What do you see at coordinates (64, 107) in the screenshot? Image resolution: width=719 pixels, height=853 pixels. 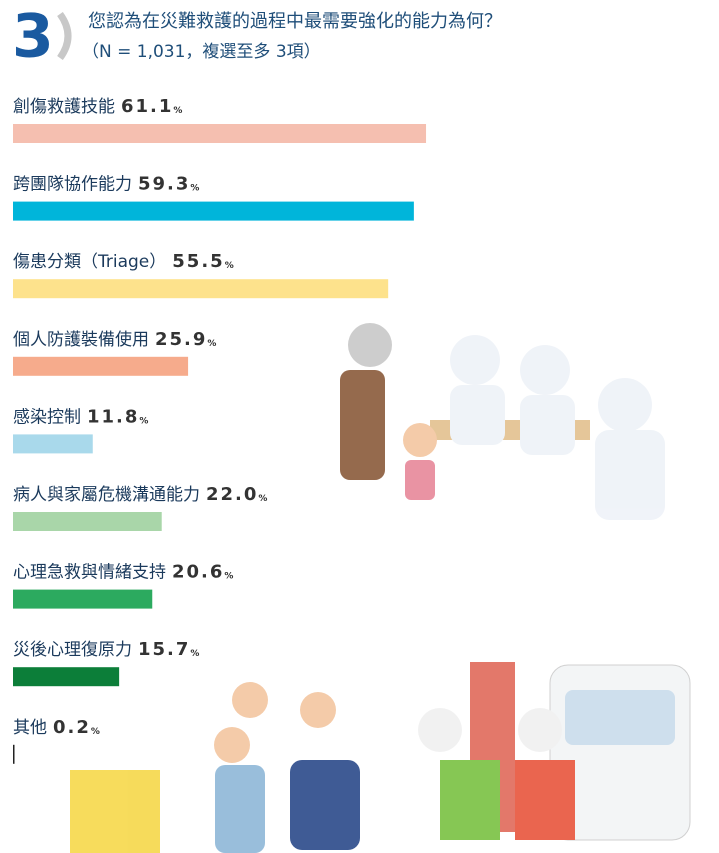 I see `category-label: 創傷救護技能` at bounding box center [64, 107].